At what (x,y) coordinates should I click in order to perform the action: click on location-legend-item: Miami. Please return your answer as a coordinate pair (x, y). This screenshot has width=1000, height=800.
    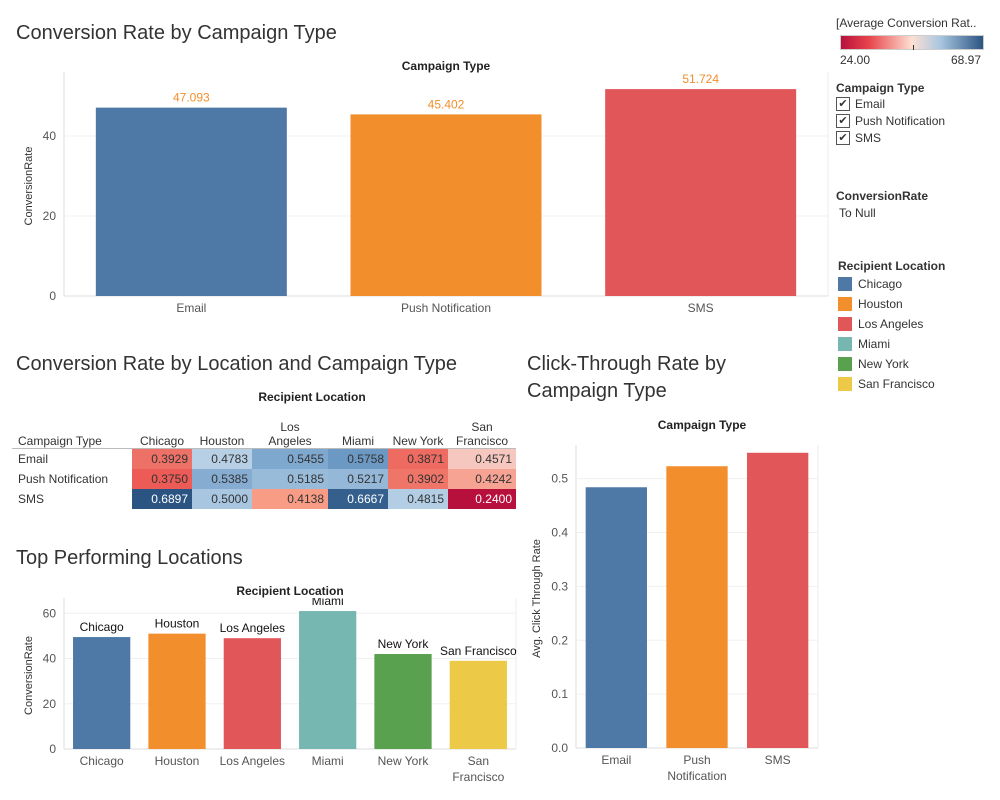
    Looking at the image, I should click on (864, 344).